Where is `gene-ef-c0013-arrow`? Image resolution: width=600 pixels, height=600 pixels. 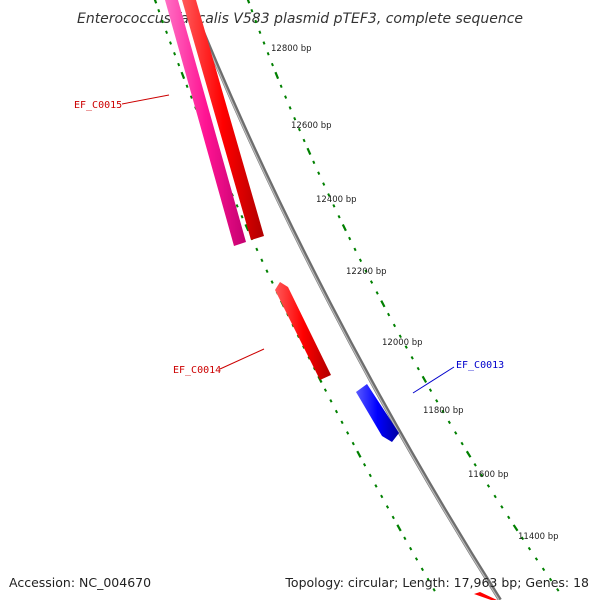 gene-ef-c0013-arrow is located at coordinates (377, 413).